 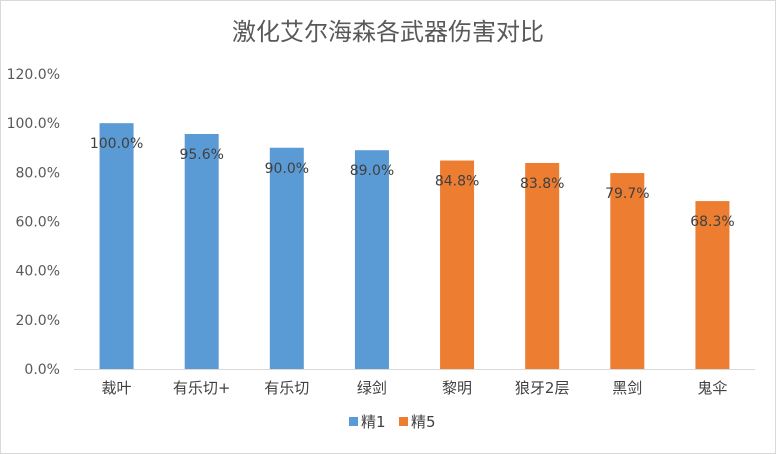 I want to click on data-label: 84.8%, so click(x=457, y=182).